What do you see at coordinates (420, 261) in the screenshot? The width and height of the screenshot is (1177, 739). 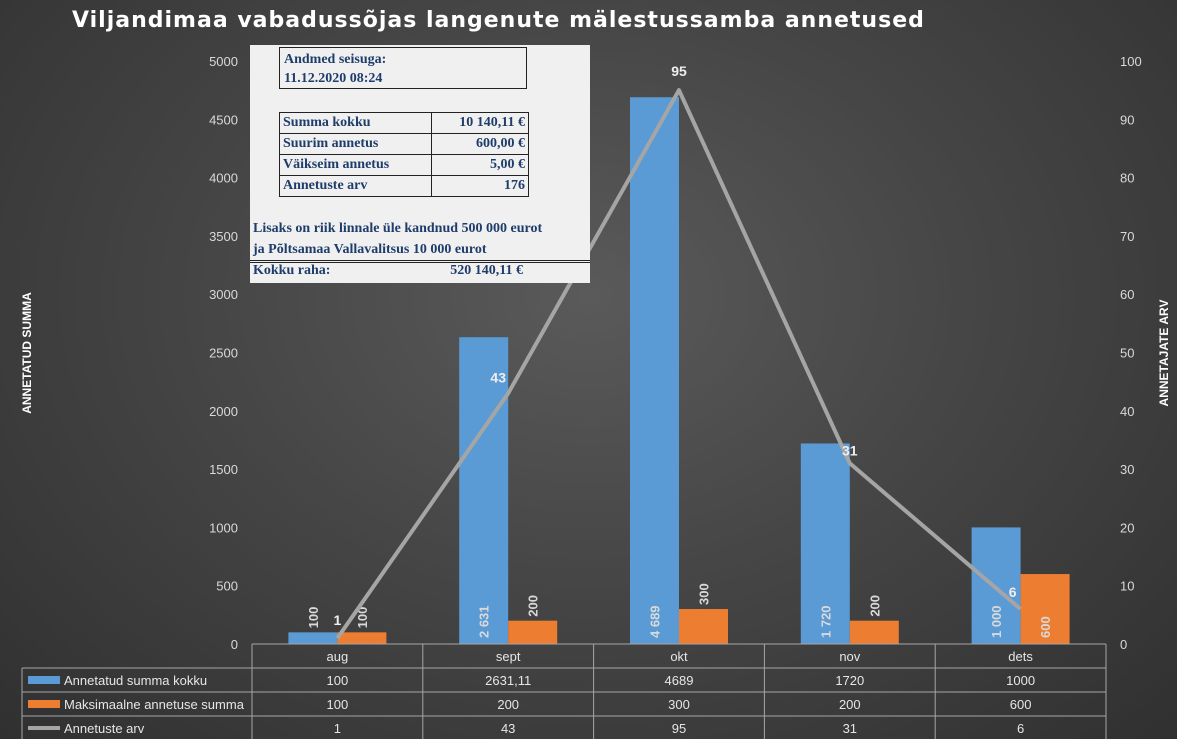 I see `separator` at bounding box center [420, 261].